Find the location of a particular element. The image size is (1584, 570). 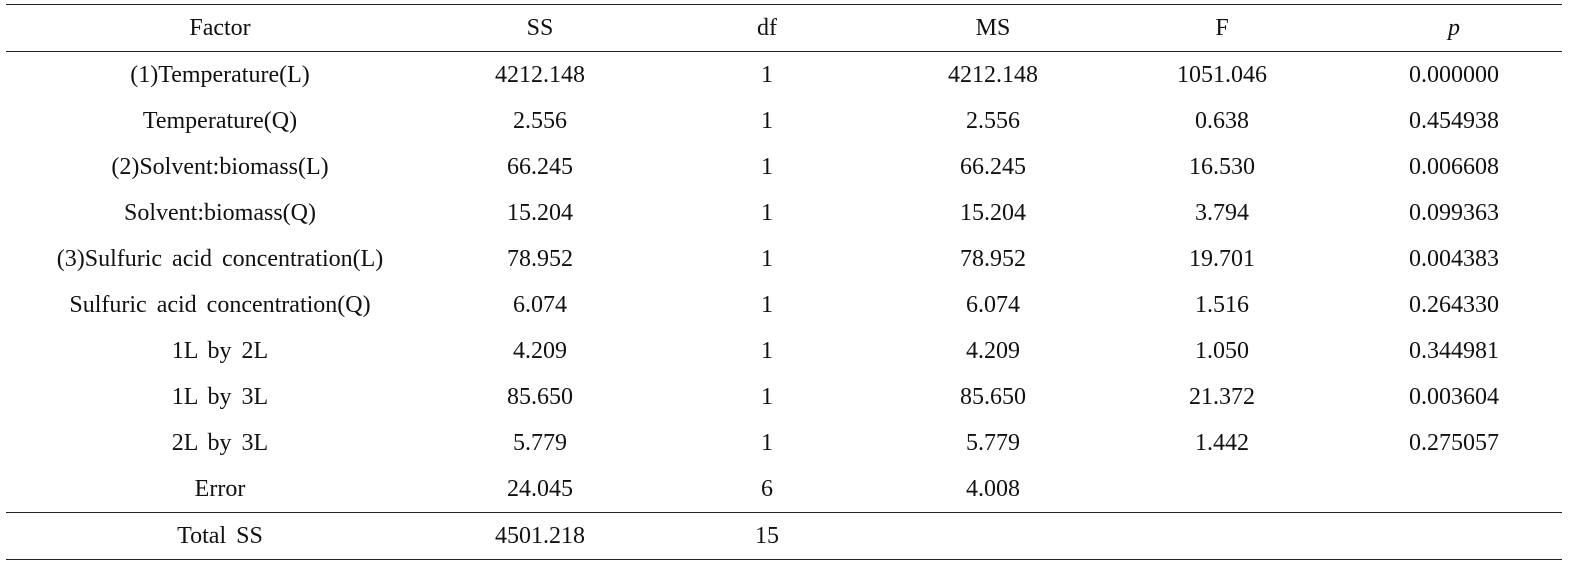

cell: 0.638 is located at coordinates (1222, 120).